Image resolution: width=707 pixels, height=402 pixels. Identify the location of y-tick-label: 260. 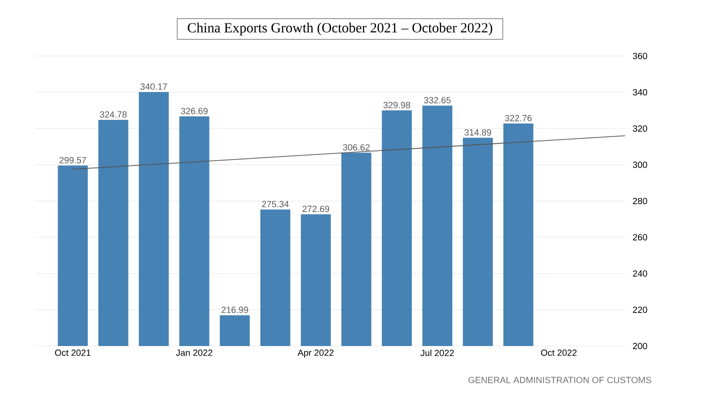
(640, 237).